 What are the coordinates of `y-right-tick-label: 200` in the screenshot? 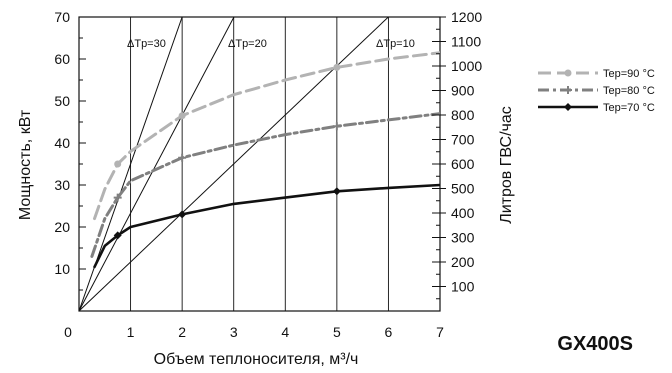 It's located at (463, 262).